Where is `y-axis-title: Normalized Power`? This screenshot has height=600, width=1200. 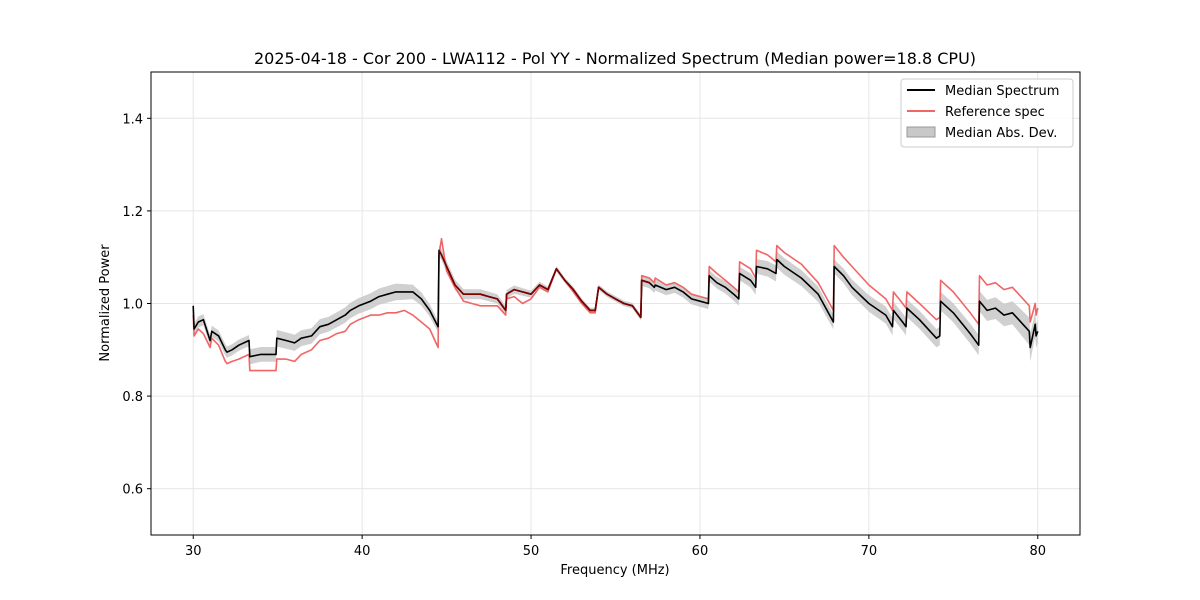 y-axis-title: Normalized Power is located at coordinates (105, 303).